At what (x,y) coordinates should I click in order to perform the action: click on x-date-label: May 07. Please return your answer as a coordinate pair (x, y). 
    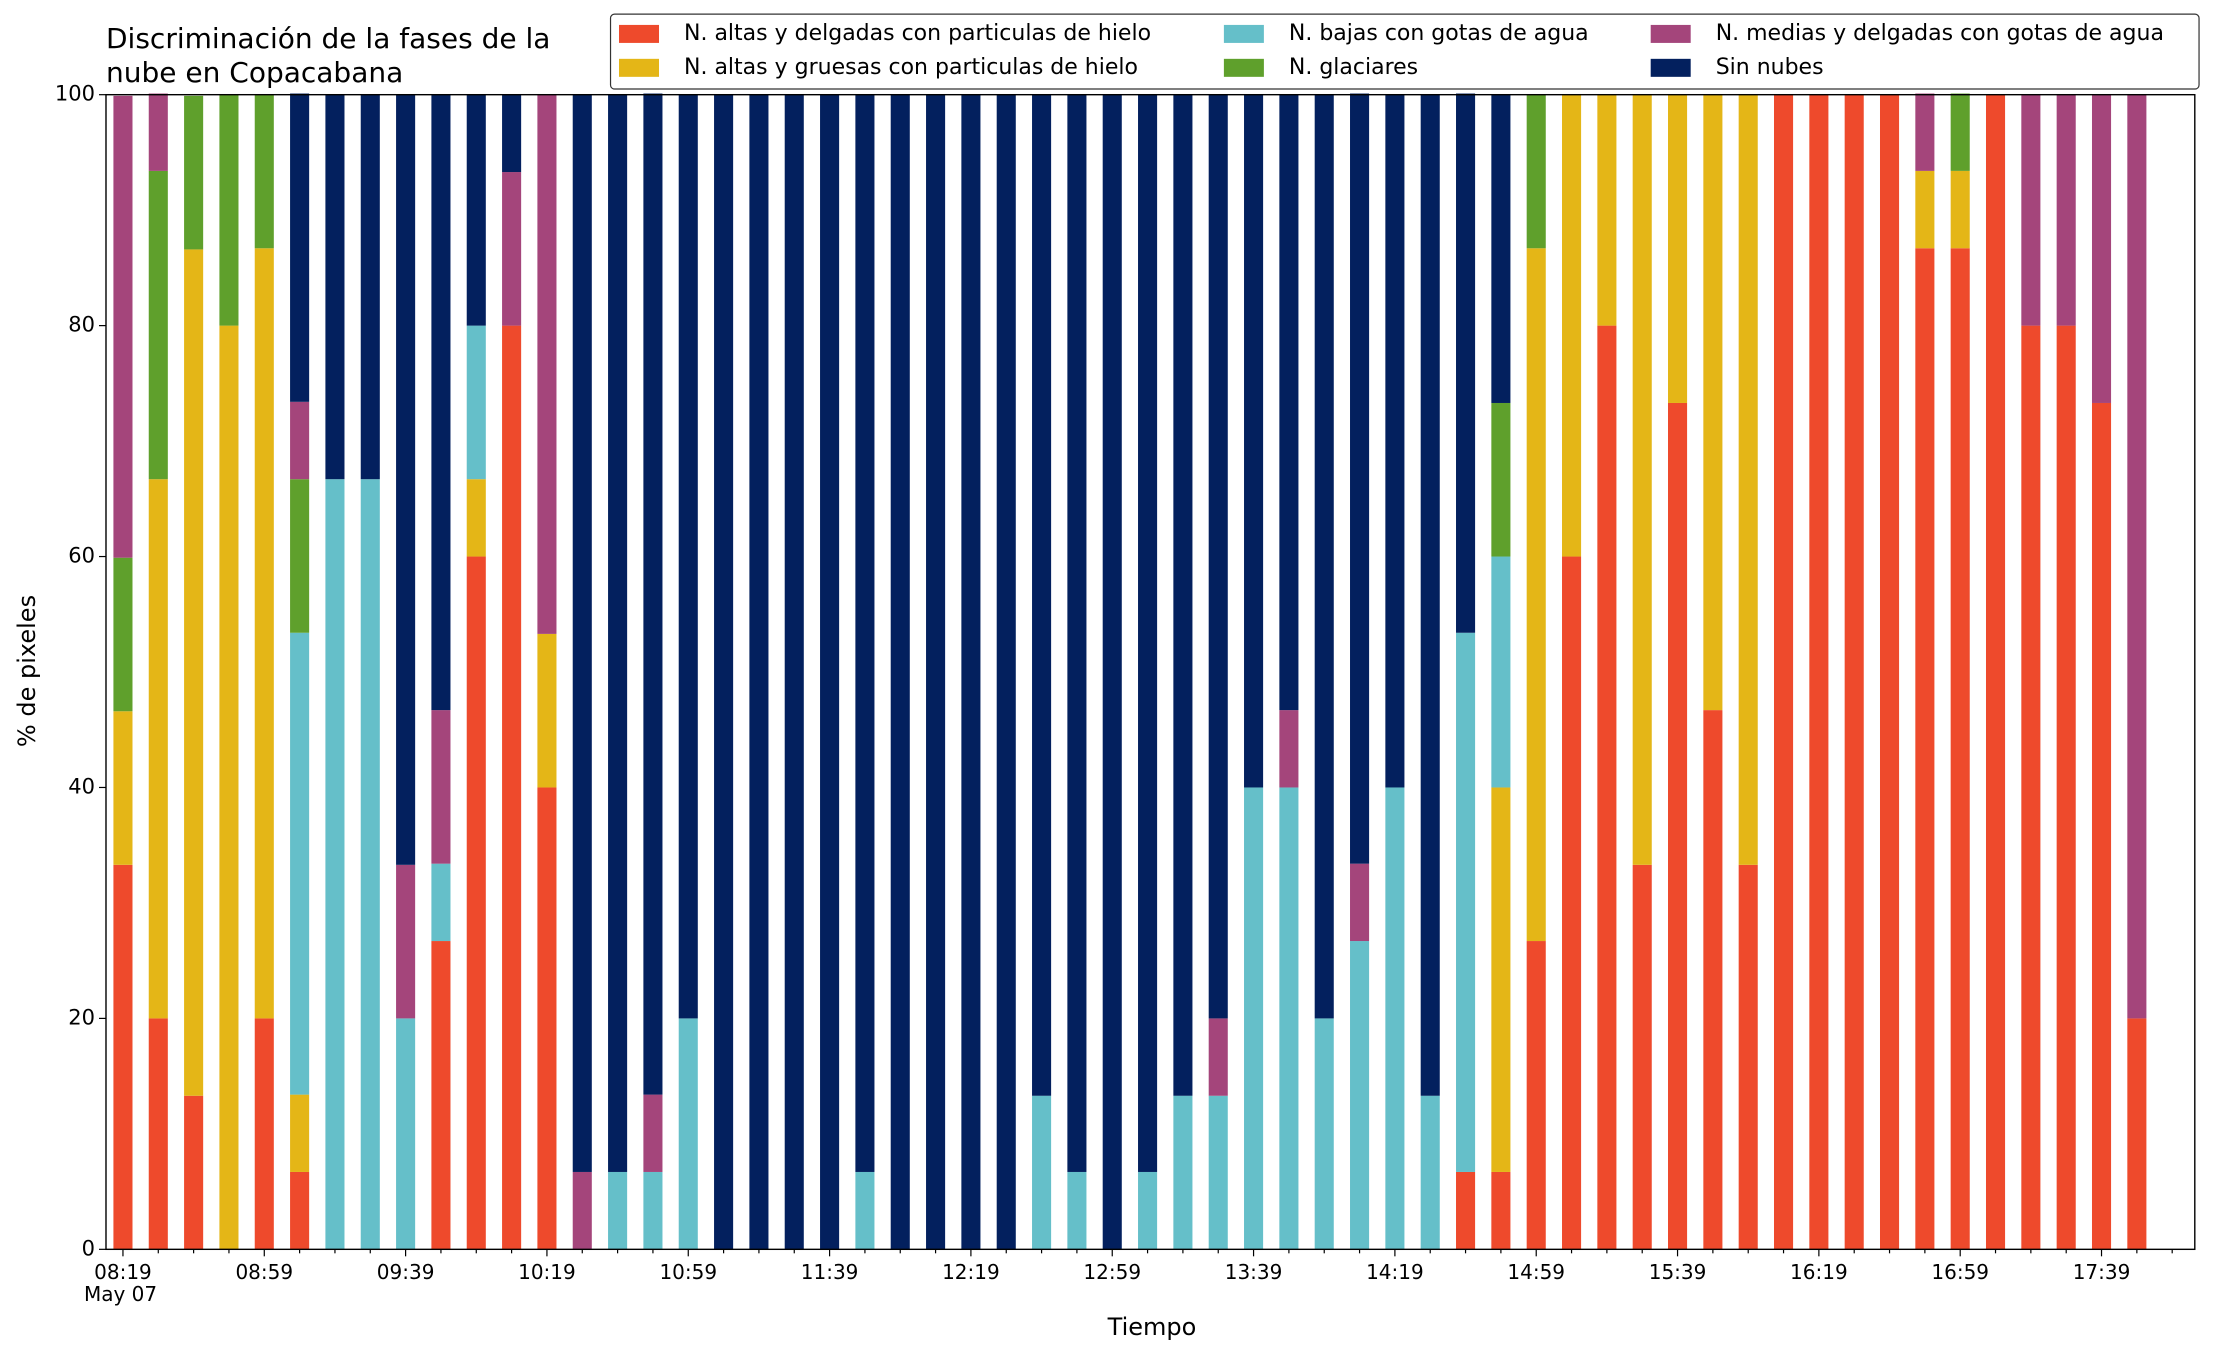
    Looking at the image, I should click on (120, 1294).